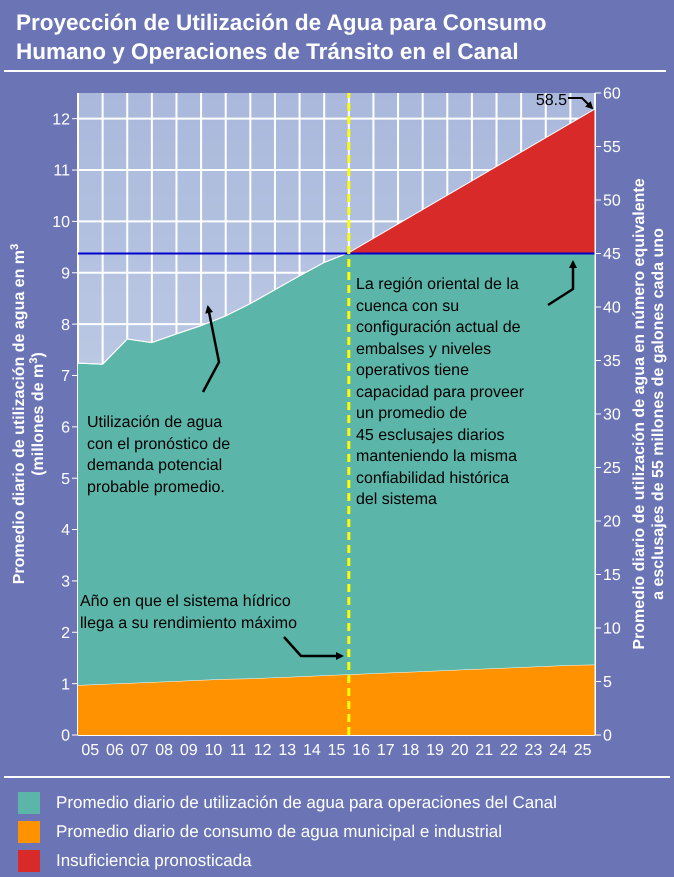 This screenshot has width=674, height=877. I want to click on y-tick-label: 2, so click(65, 633).